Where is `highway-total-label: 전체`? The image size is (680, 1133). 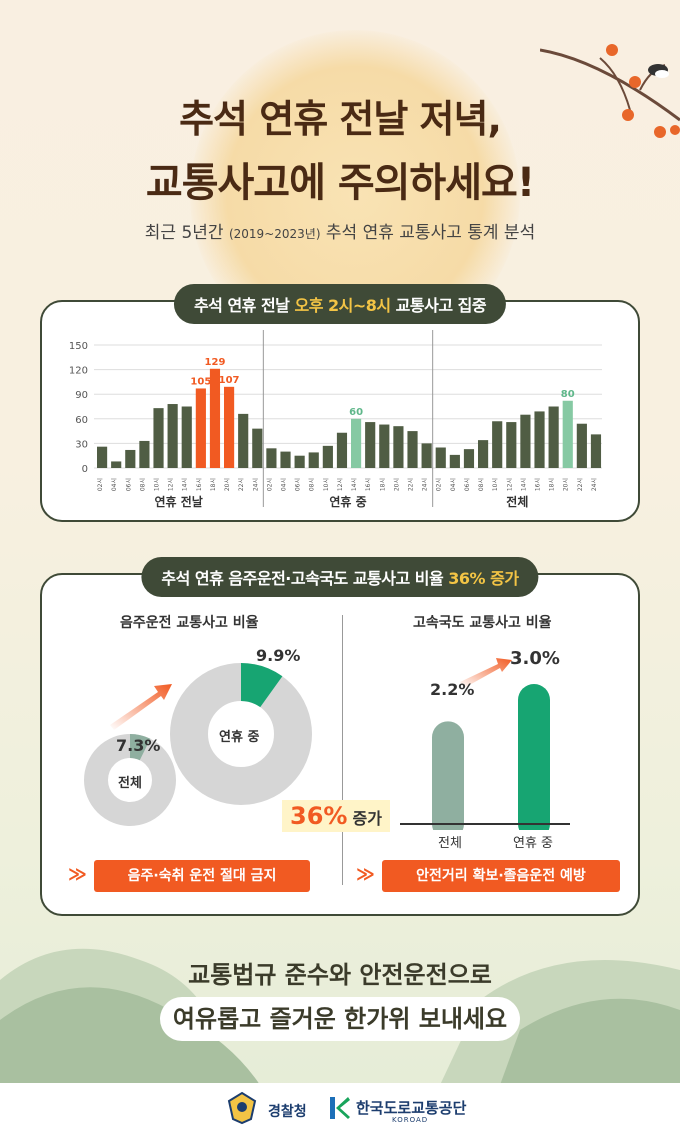 highway-total-label: 전체 is located at coordinates (450, 843).